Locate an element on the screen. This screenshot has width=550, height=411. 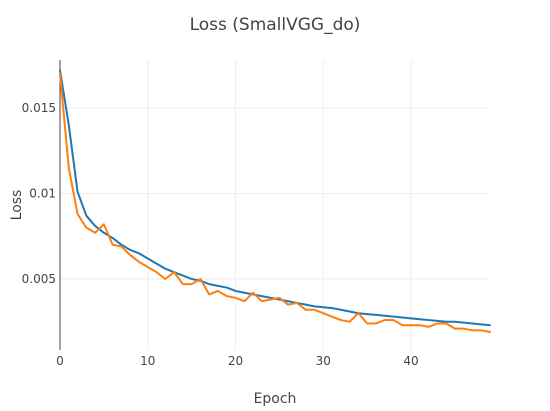
x-axis-label: Epoch is located at coordinates (275, 399).